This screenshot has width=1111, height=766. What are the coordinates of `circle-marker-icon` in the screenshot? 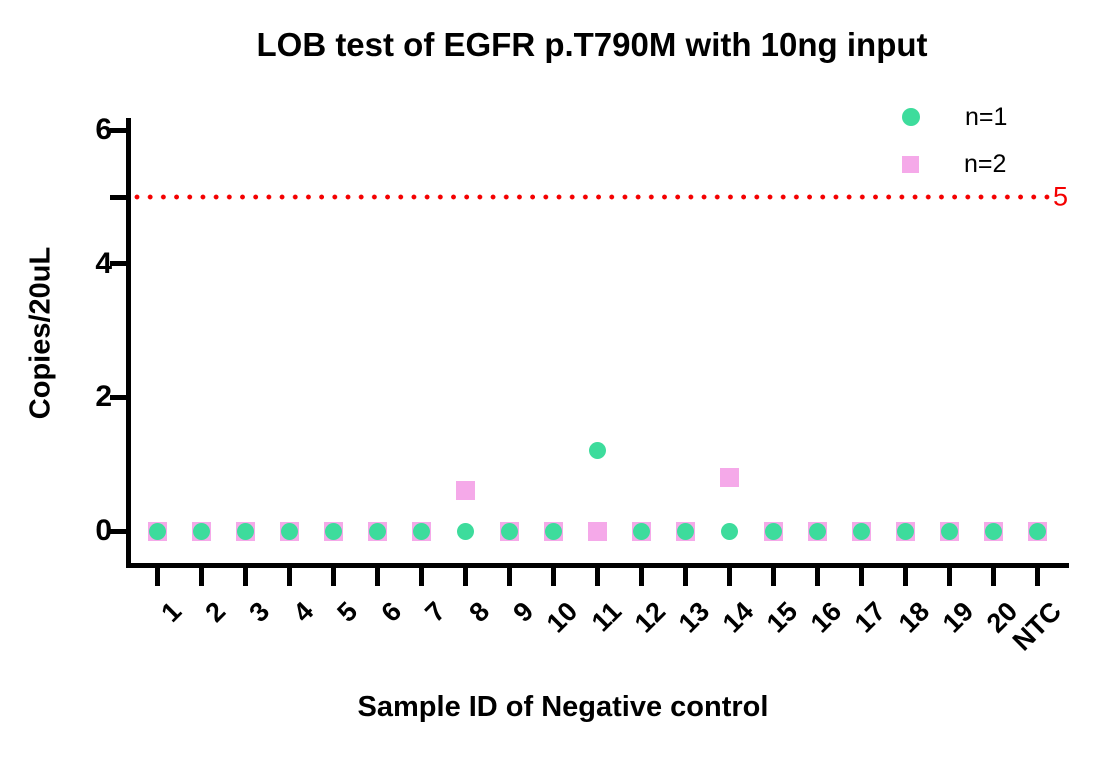 It's located at (911, 117).